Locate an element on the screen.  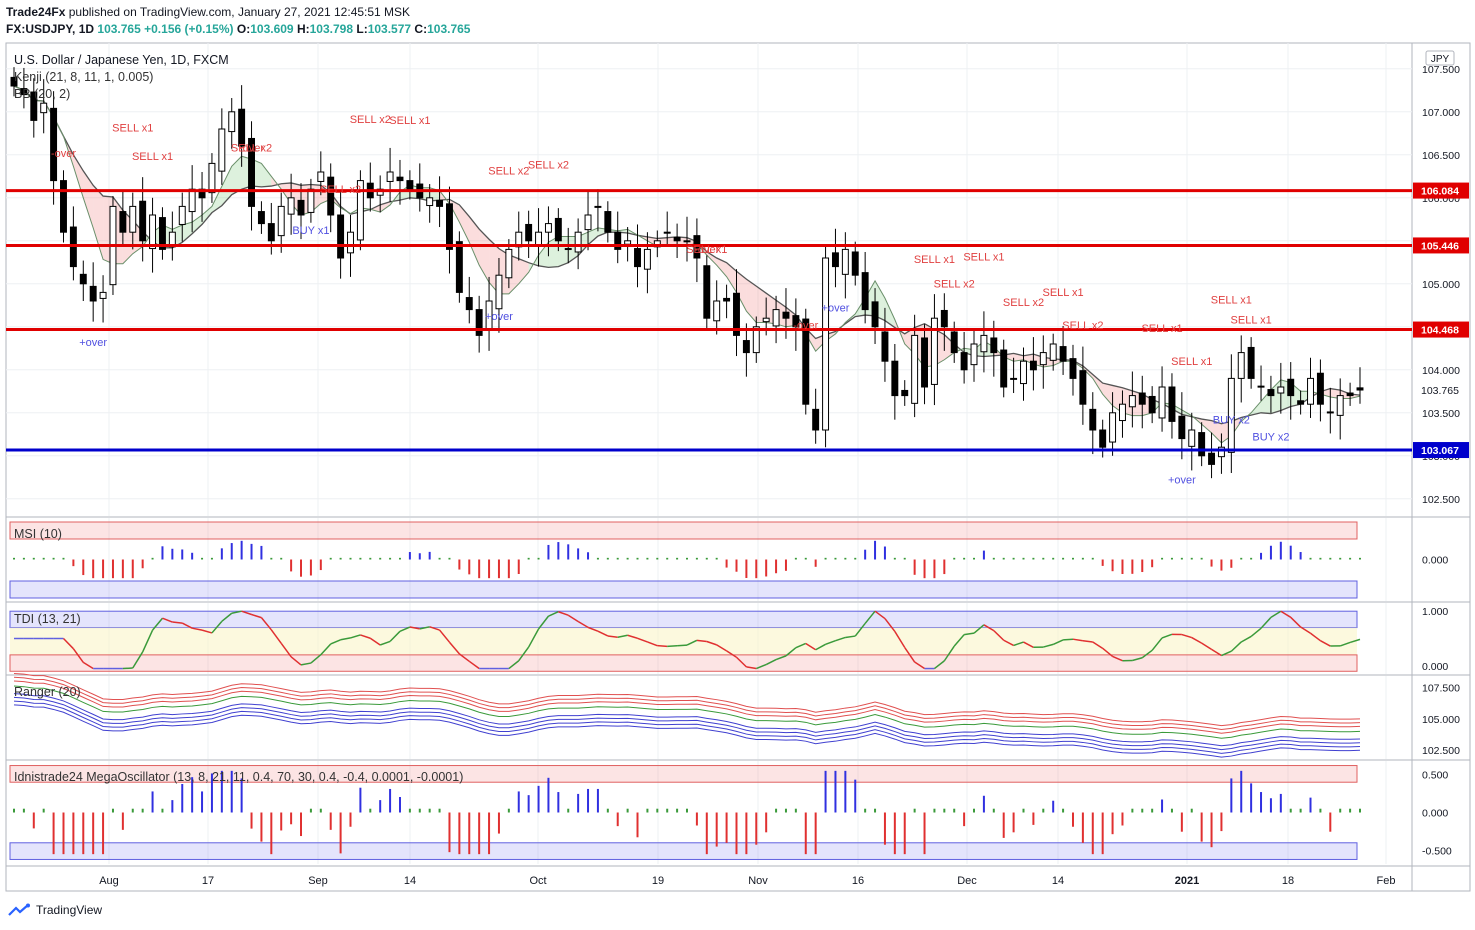
y-tick-label: 107.500 is located at coordinates (1441, 70).